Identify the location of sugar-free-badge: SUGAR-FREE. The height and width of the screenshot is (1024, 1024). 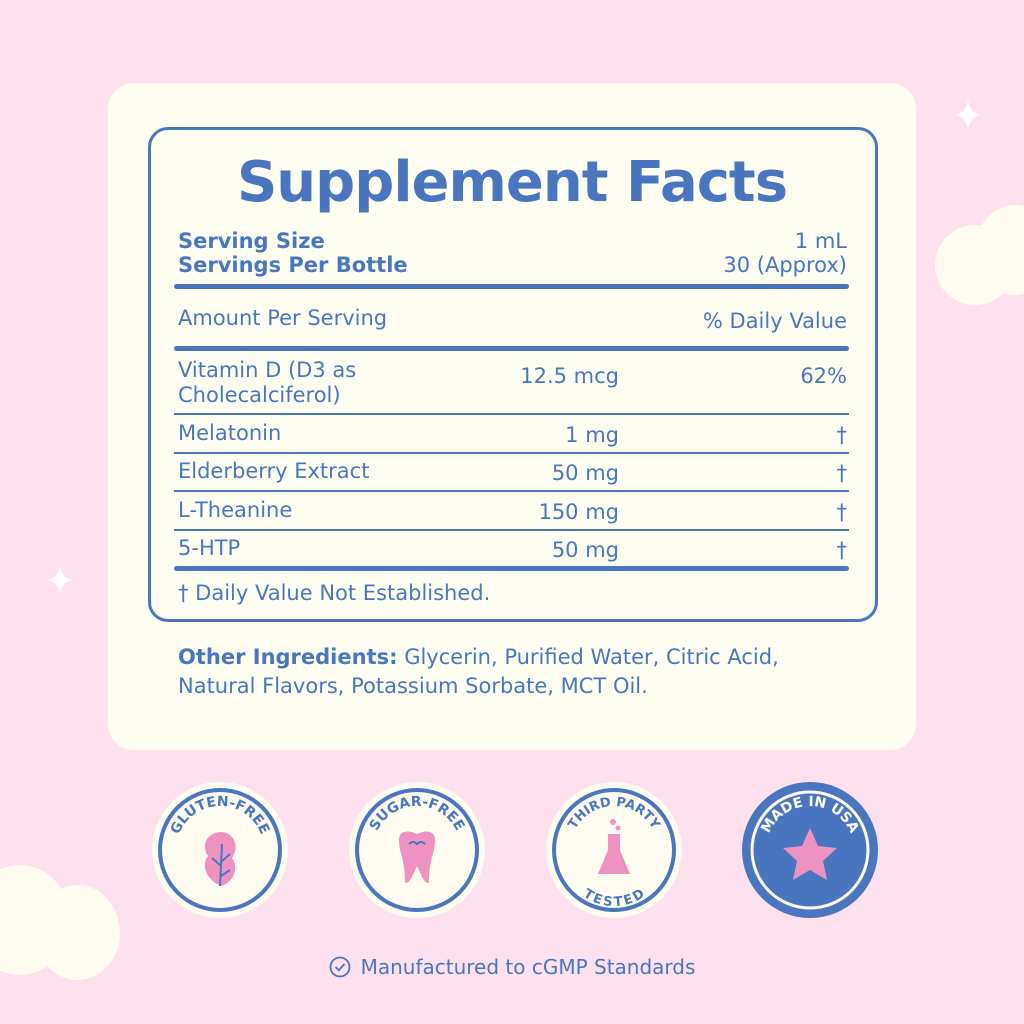
(417, 850).